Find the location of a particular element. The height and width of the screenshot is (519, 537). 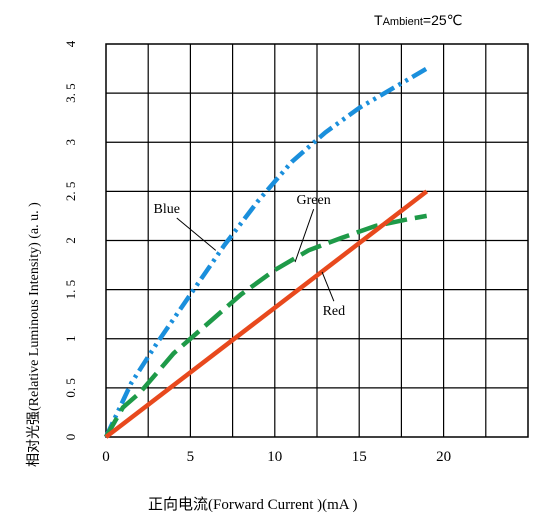

series-annotations: Blue Green Red is located at coordinates (250, 256).